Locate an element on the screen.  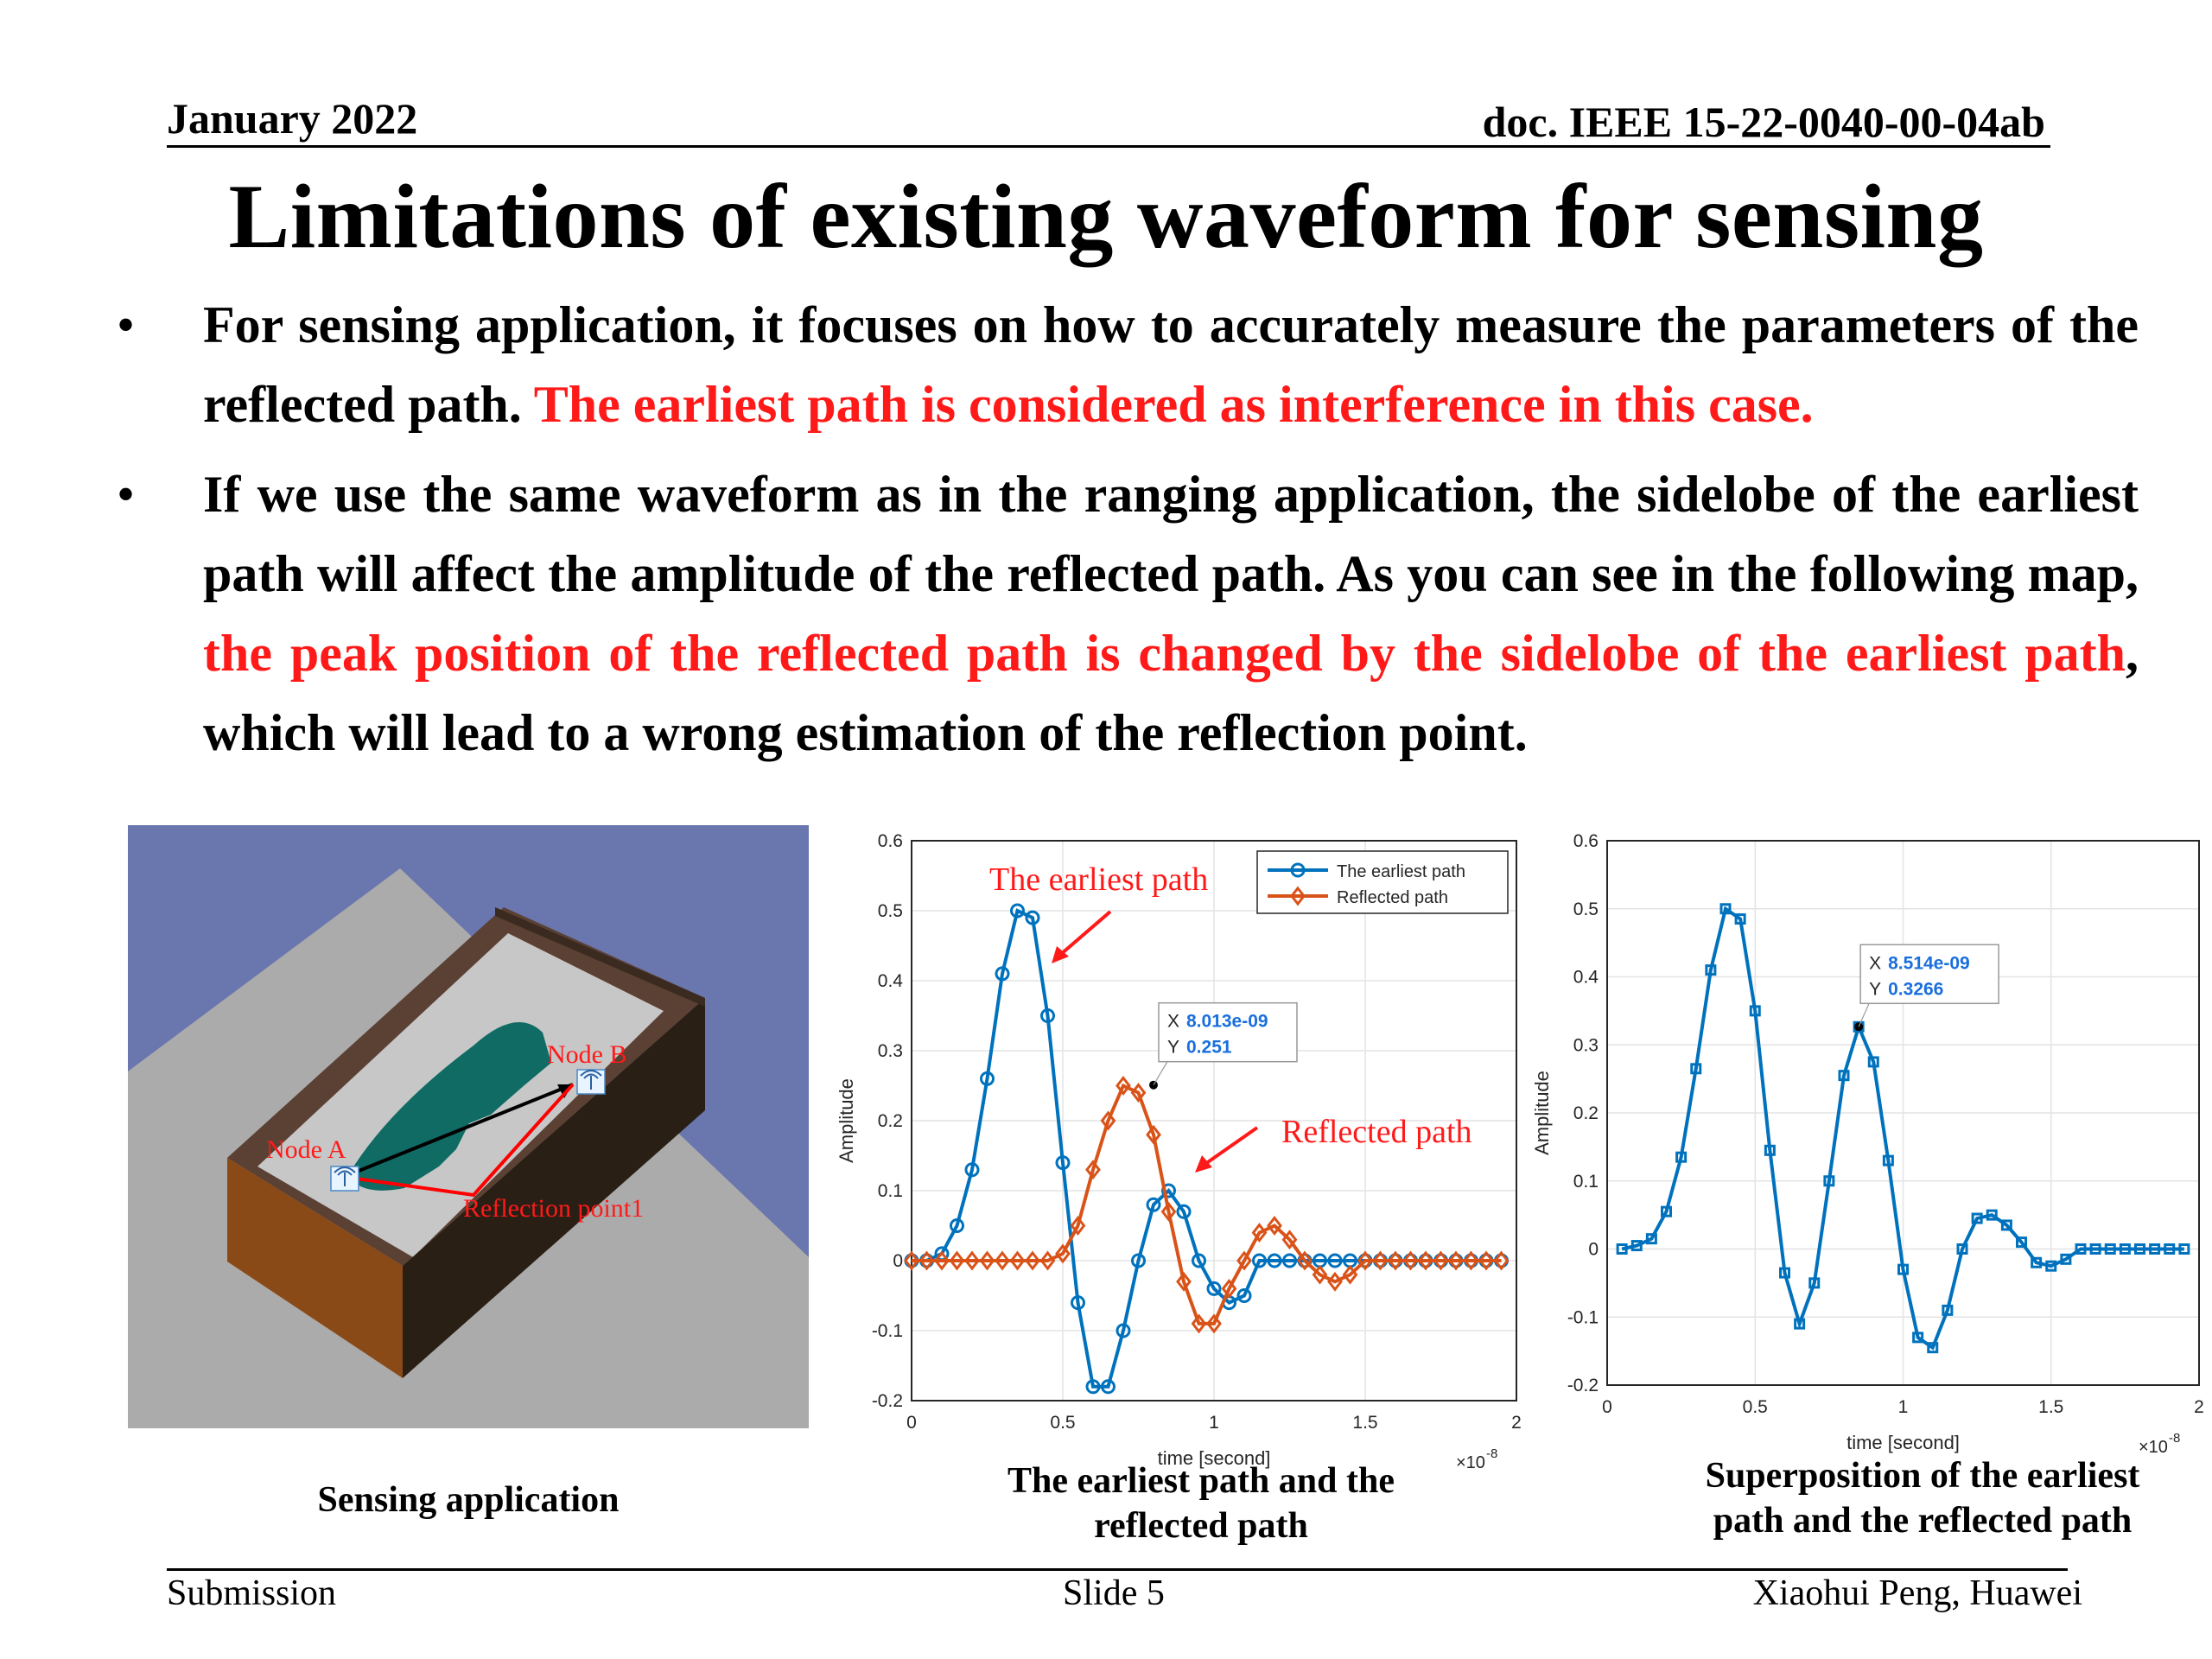
x-tick-label: 2 is located at coordinates (1516, 1423).